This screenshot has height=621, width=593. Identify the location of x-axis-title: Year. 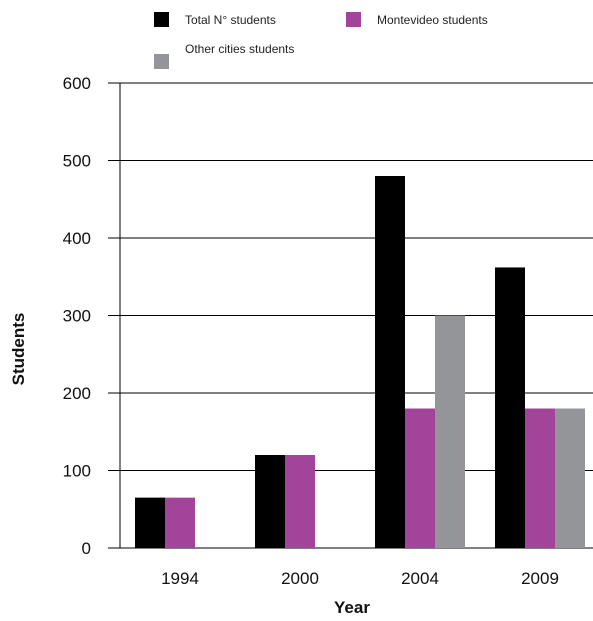
(352, 607).